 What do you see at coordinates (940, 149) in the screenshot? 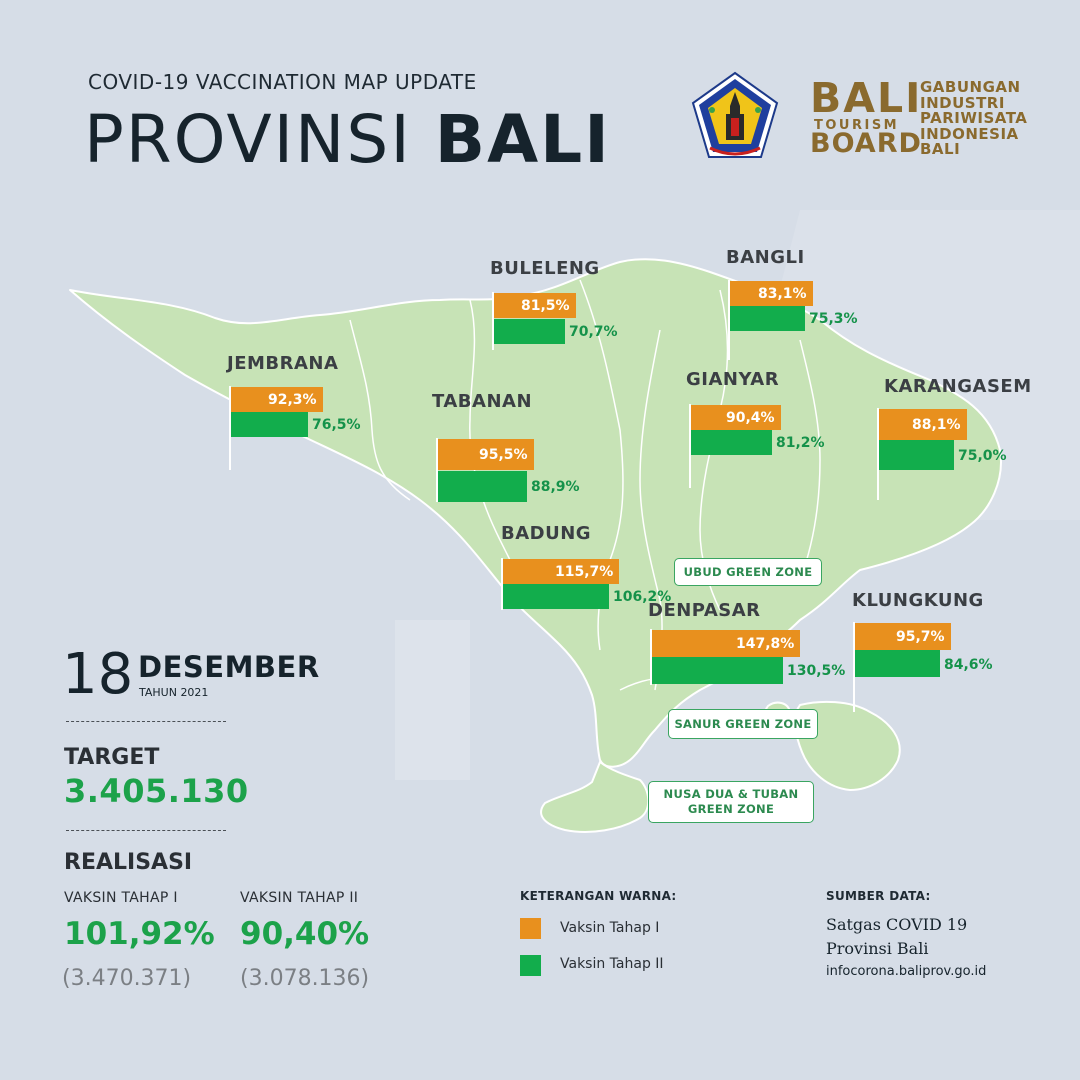
I see `gipi-line: BALI` at bounding box center [940, 149].